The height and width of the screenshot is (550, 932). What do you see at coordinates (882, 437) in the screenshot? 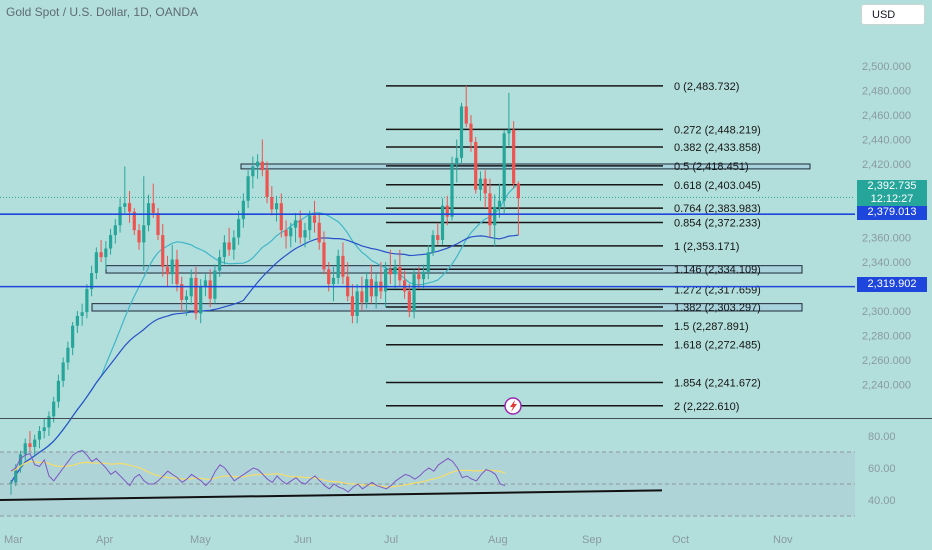
I see `rsi-tick-label: 80.00` at bounding box center [882, 437].